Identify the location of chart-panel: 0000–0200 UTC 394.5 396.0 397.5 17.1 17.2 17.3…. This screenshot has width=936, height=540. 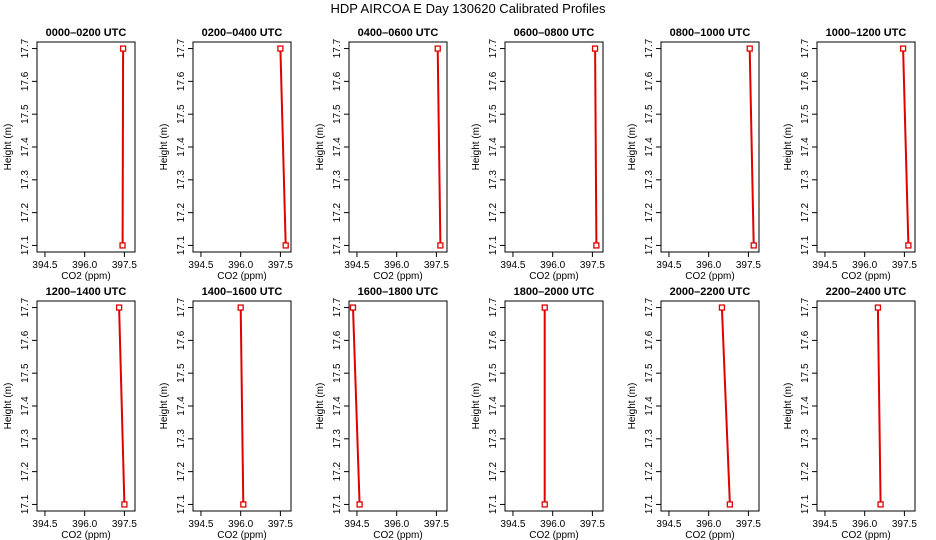
(70, 154).